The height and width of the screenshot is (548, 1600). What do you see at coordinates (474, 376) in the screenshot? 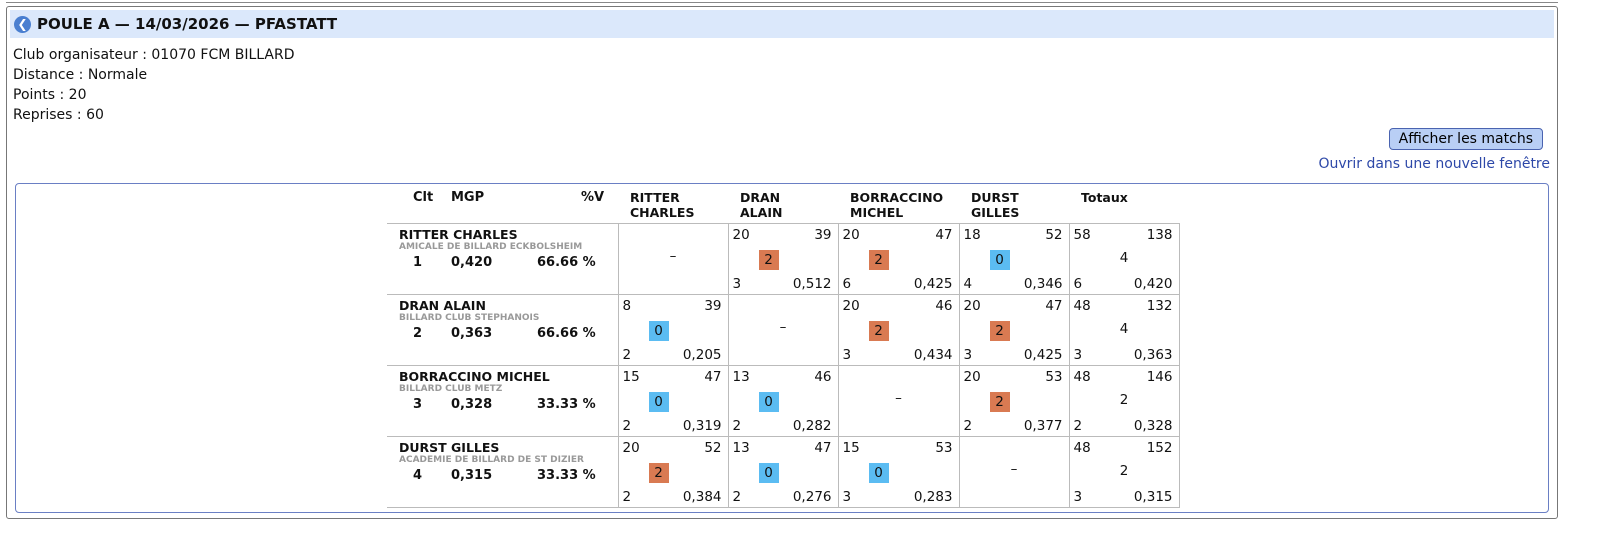
I see `player-name: BORRACCINO MICHEL` at bounding box center [474, 376].